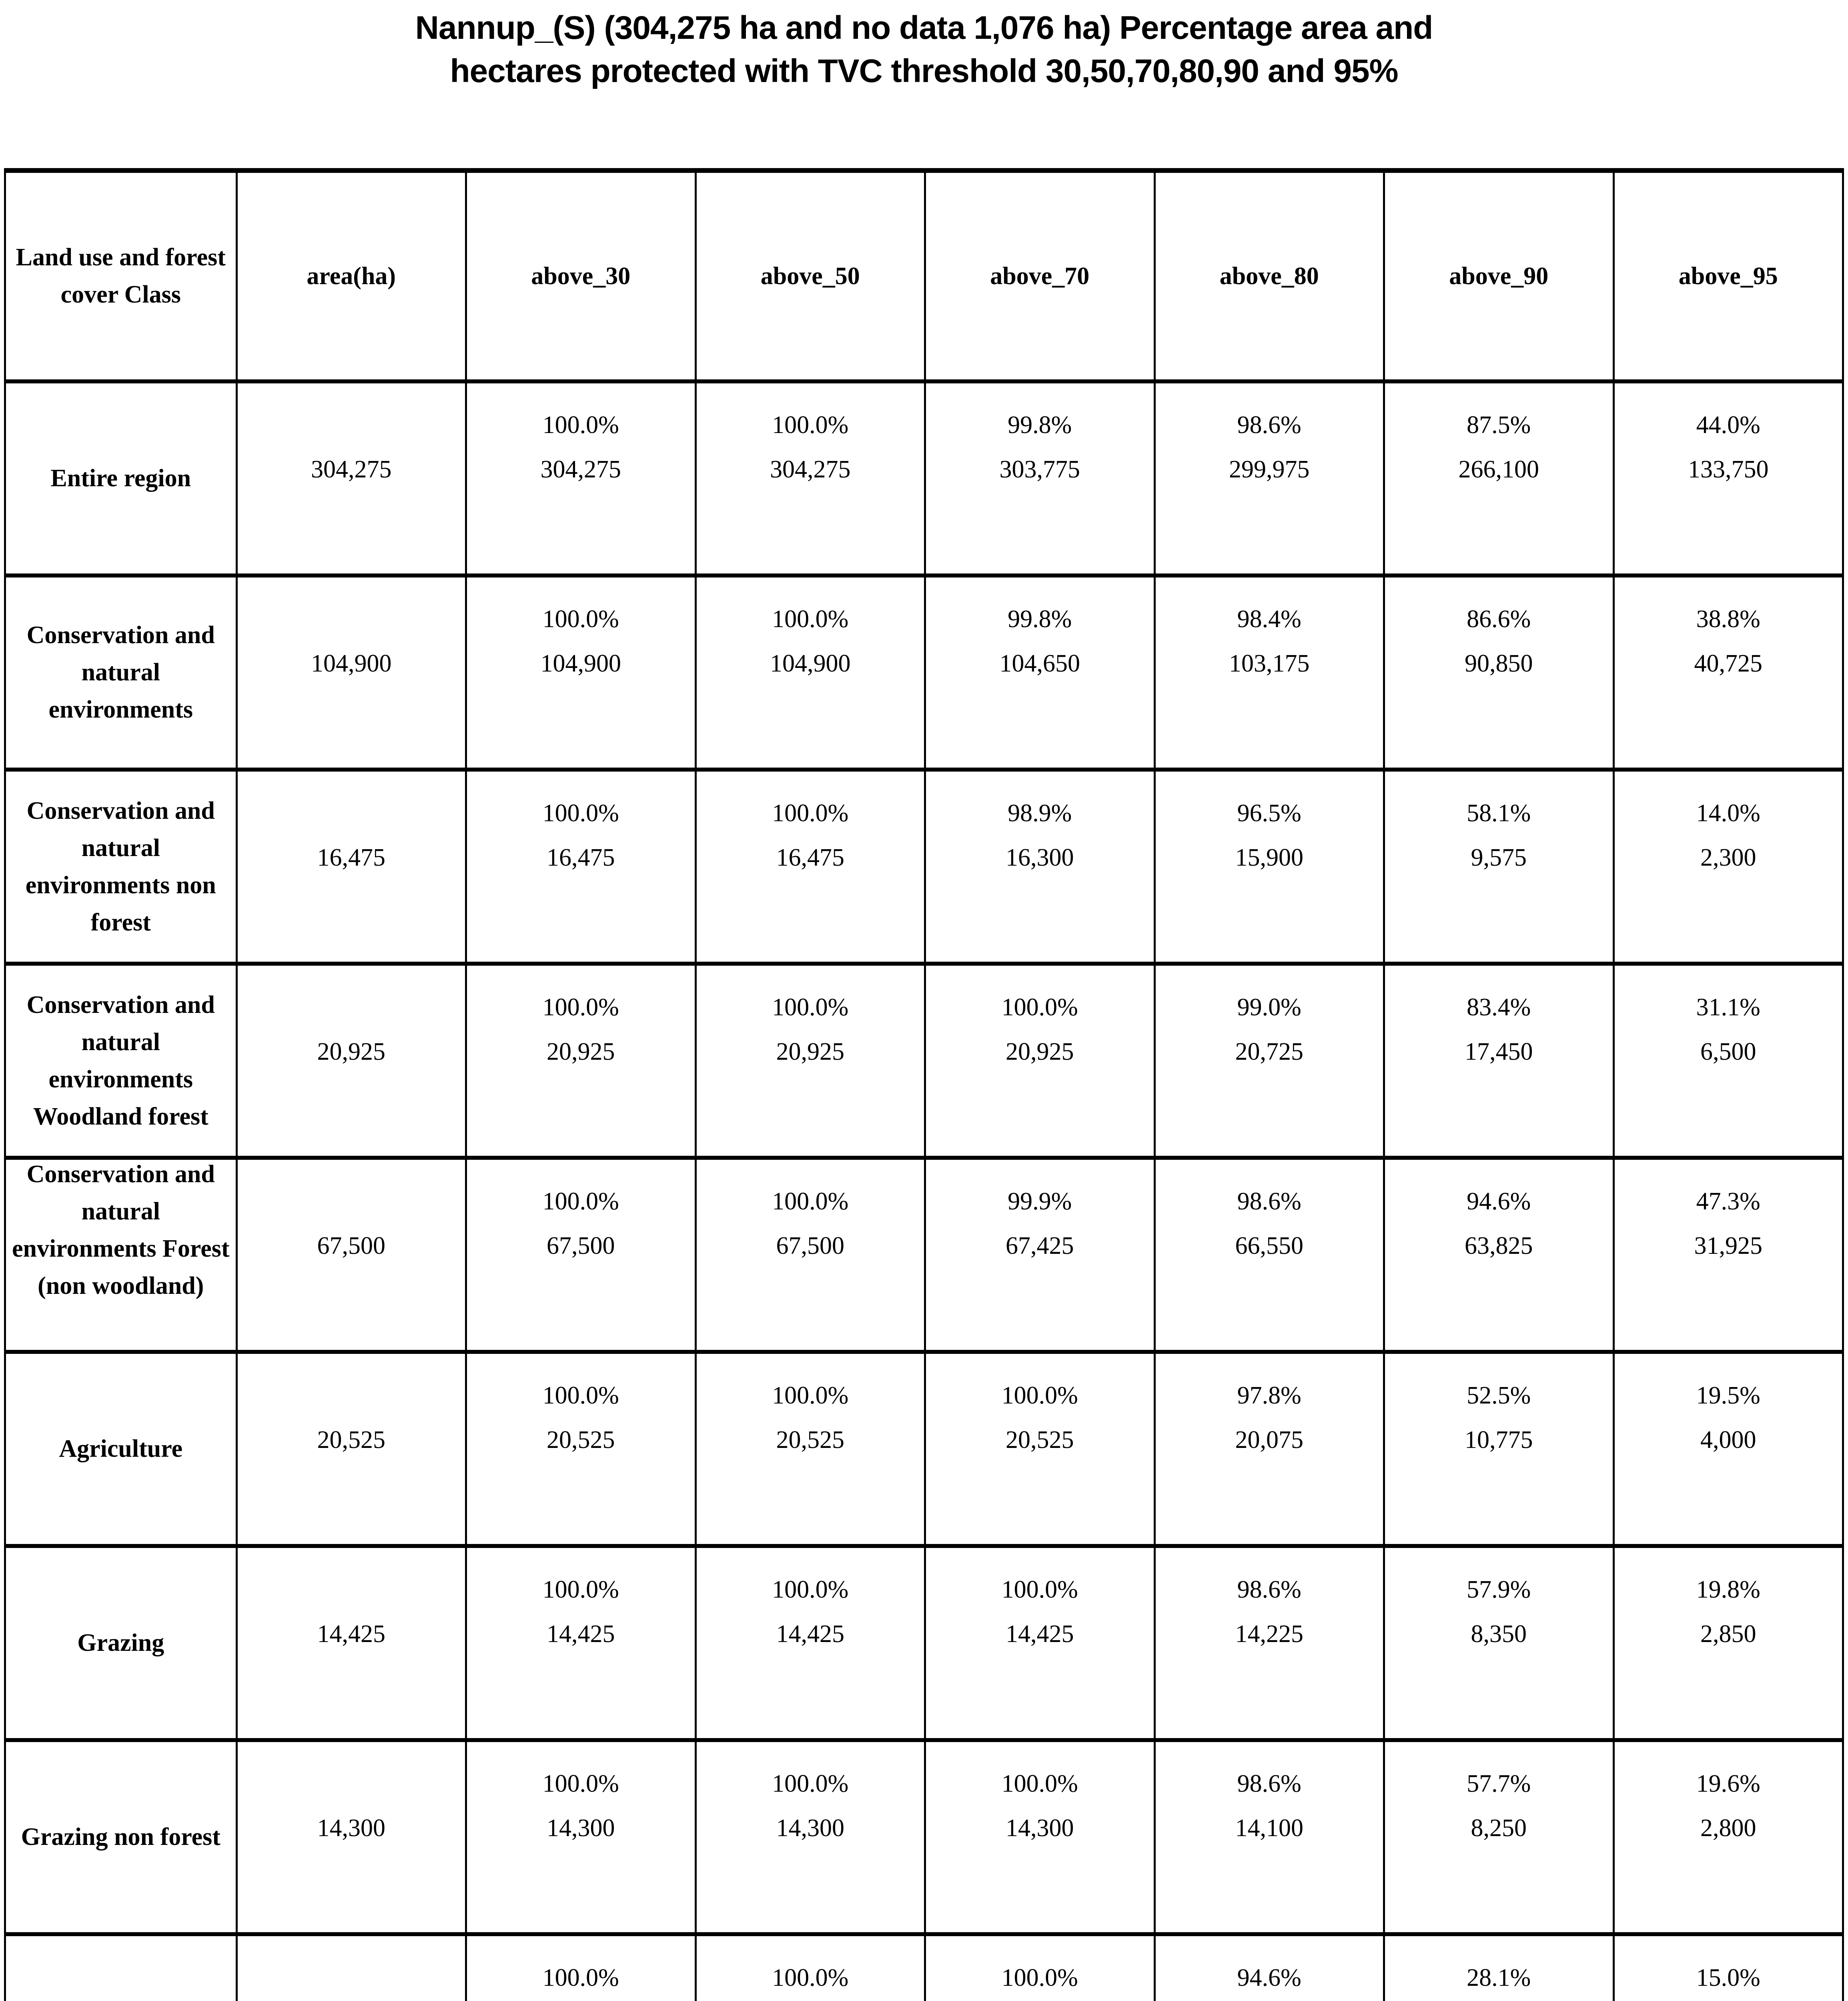  Describe the element at coordinates (1039, 865) in the screenshot. I see `value-cell: 98.9% 16,300` at that location.